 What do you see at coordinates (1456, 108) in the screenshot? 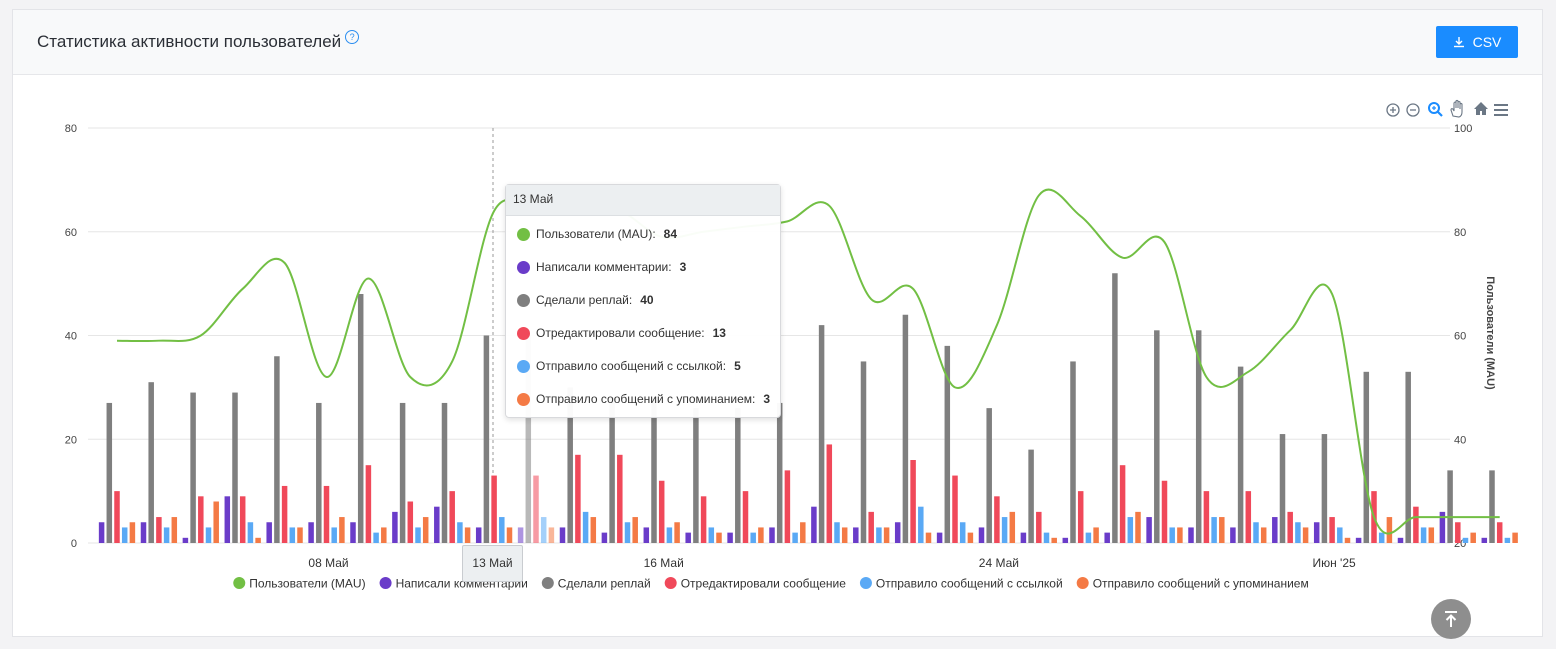
I see `pan-icon` at bounding box center [1456, 108].